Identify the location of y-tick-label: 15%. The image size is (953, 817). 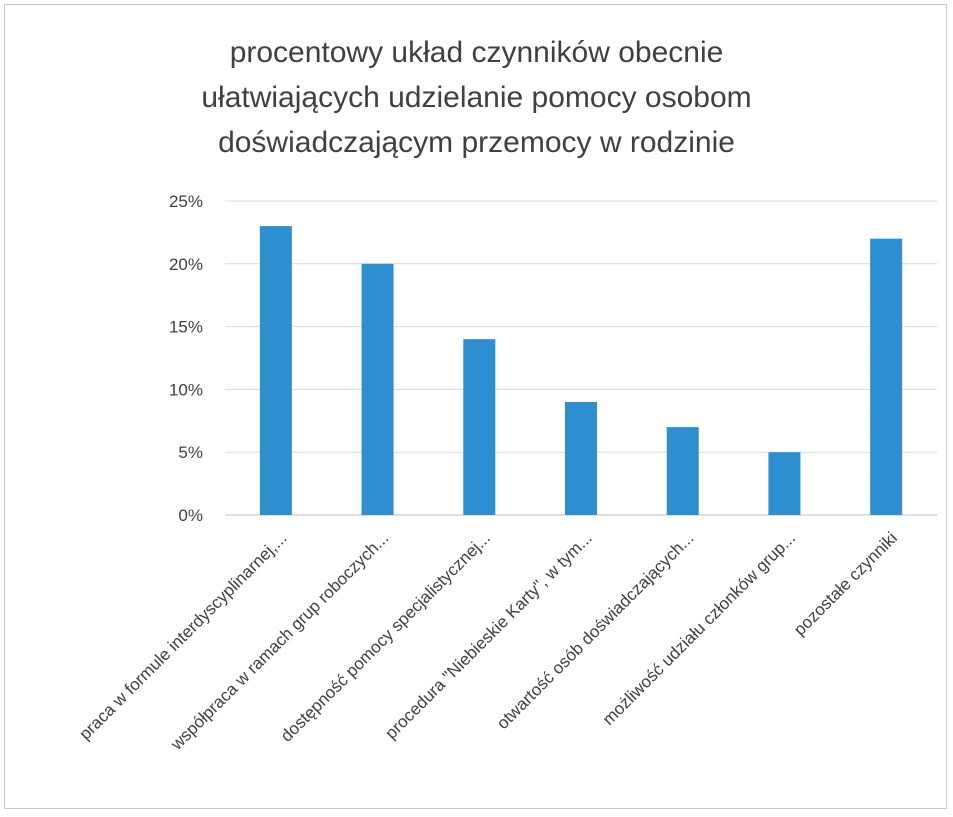
(186, 327).